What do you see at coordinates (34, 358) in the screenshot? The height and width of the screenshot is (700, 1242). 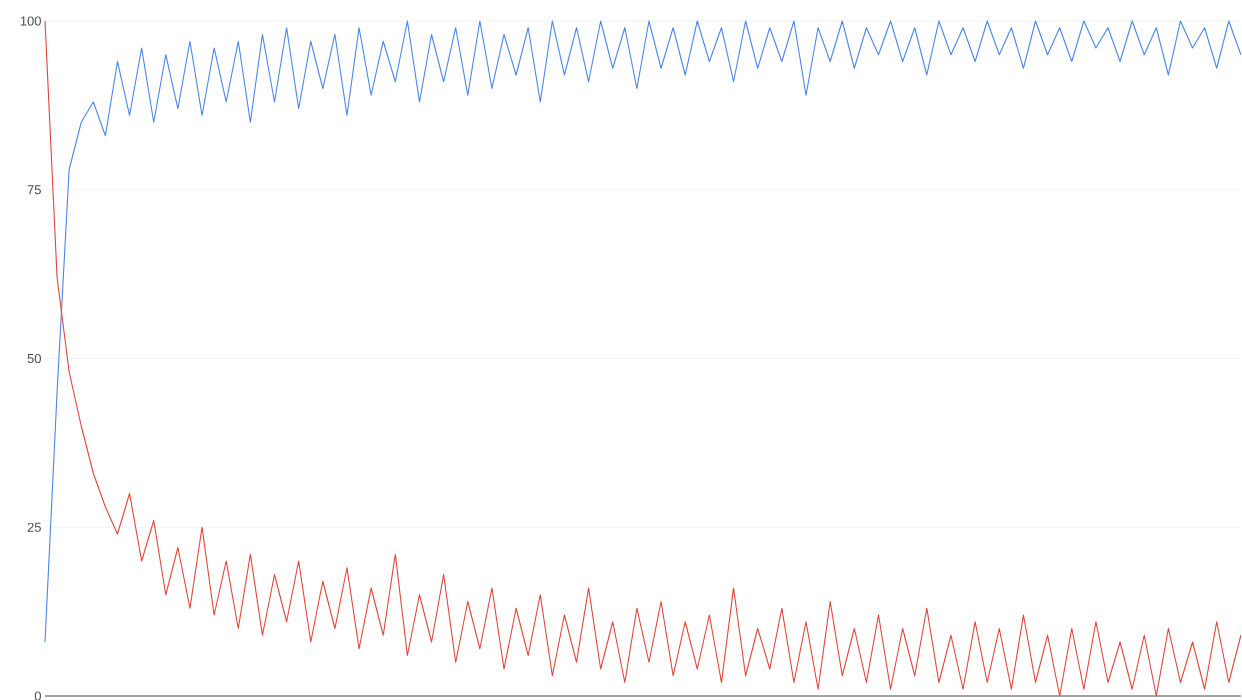 I see `y-tick-label: 50` at bounding box center [34, 358].